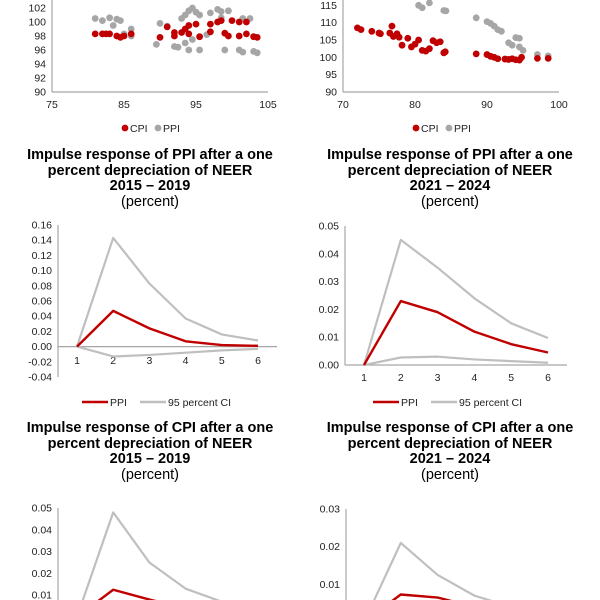 Image resolution: width=600 pixels, height=600 pixels. What do you see at coordinates (40, 362) in the screenshot?
I see `y-tick-label: -0.02` at bounding box center [40, 362].